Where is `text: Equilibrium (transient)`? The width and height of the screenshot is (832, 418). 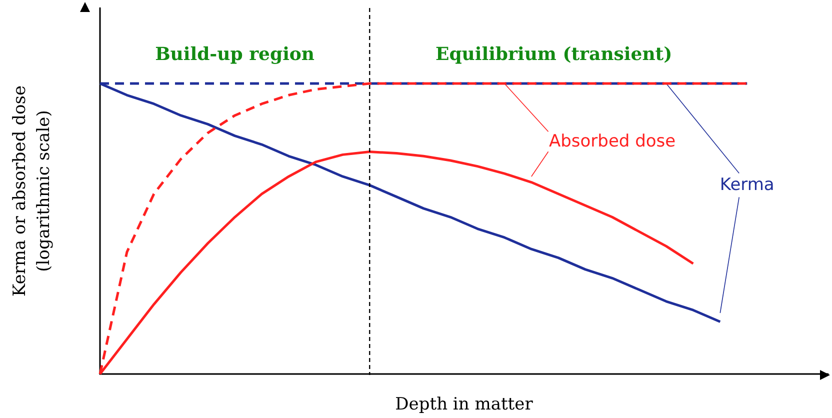 text: Equilibrium (transient) is located at coordinates (554, 54).